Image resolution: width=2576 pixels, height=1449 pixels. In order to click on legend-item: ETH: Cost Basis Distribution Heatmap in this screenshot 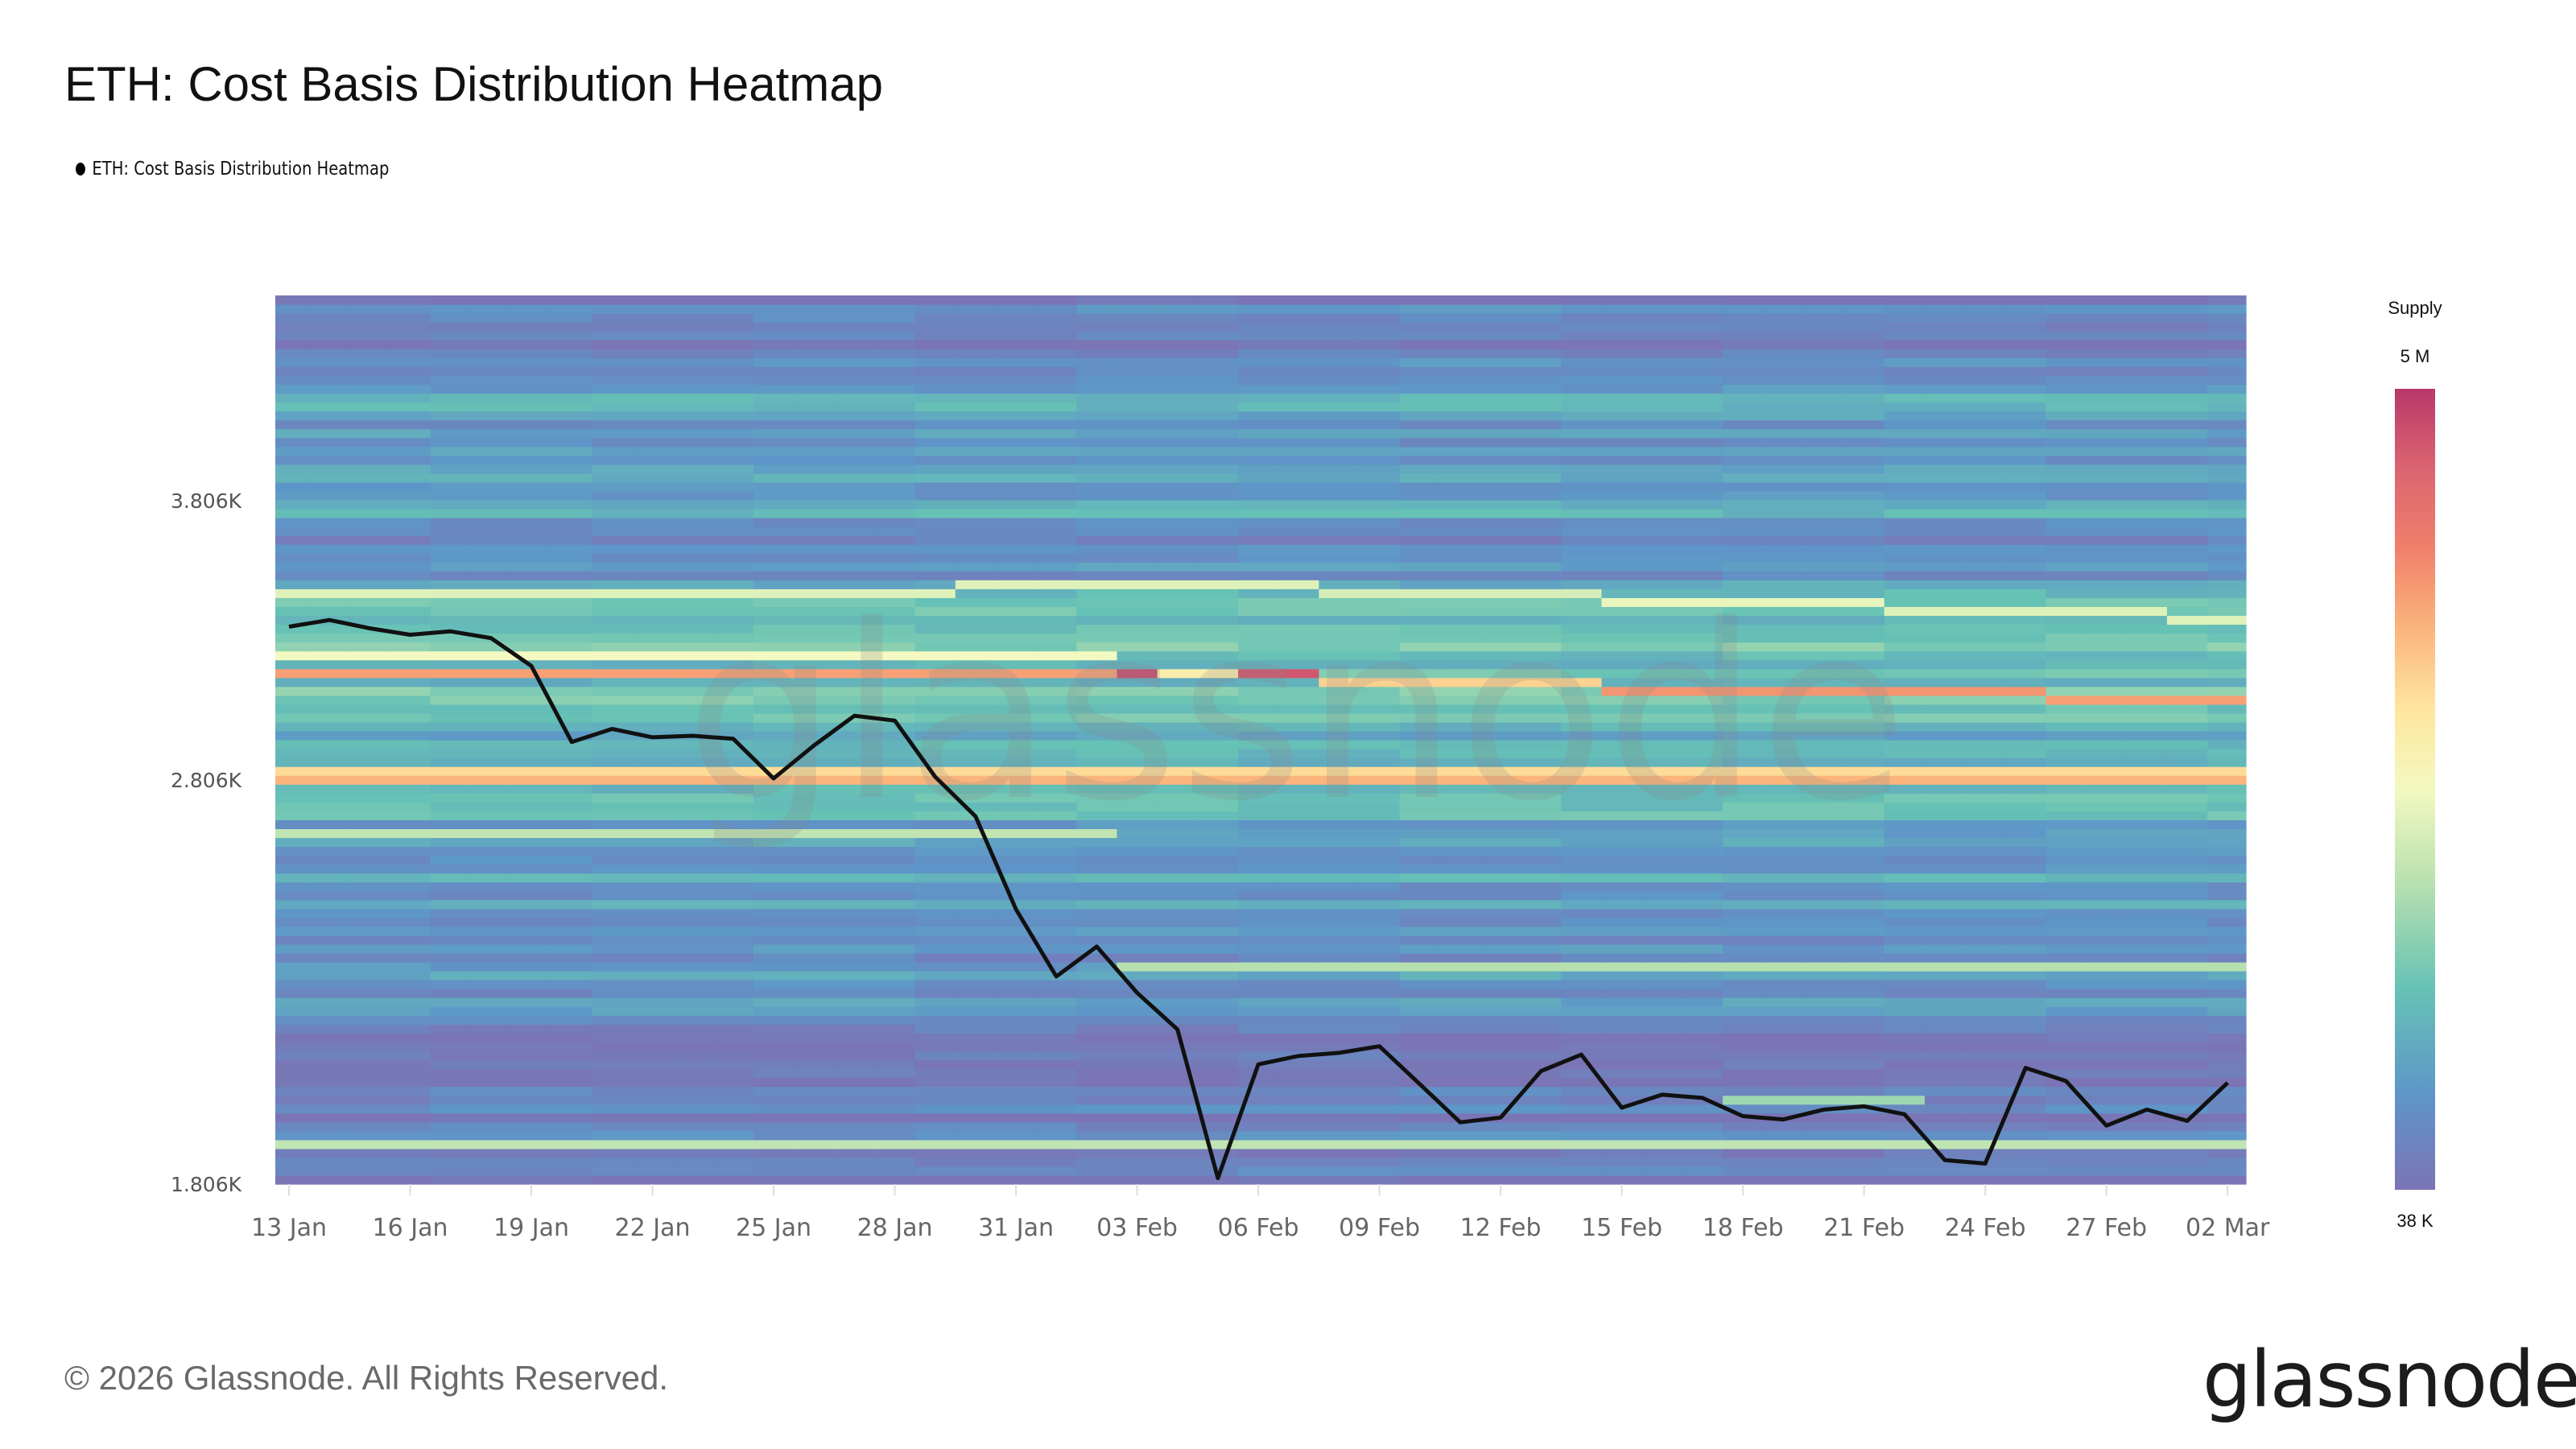, I will do `click(232, 169)`.